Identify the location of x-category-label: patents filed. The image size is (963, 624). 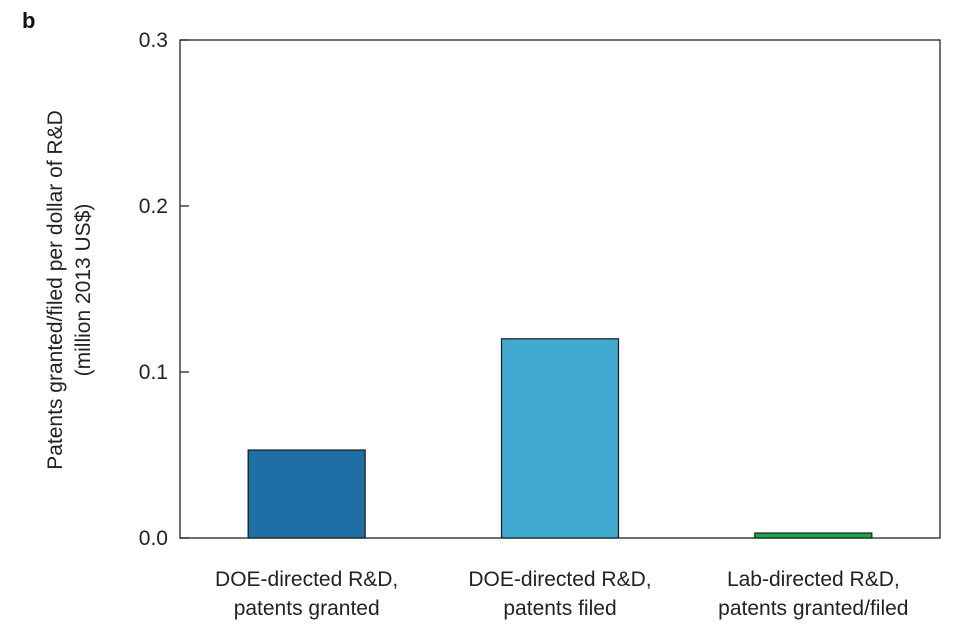
(559, 608).